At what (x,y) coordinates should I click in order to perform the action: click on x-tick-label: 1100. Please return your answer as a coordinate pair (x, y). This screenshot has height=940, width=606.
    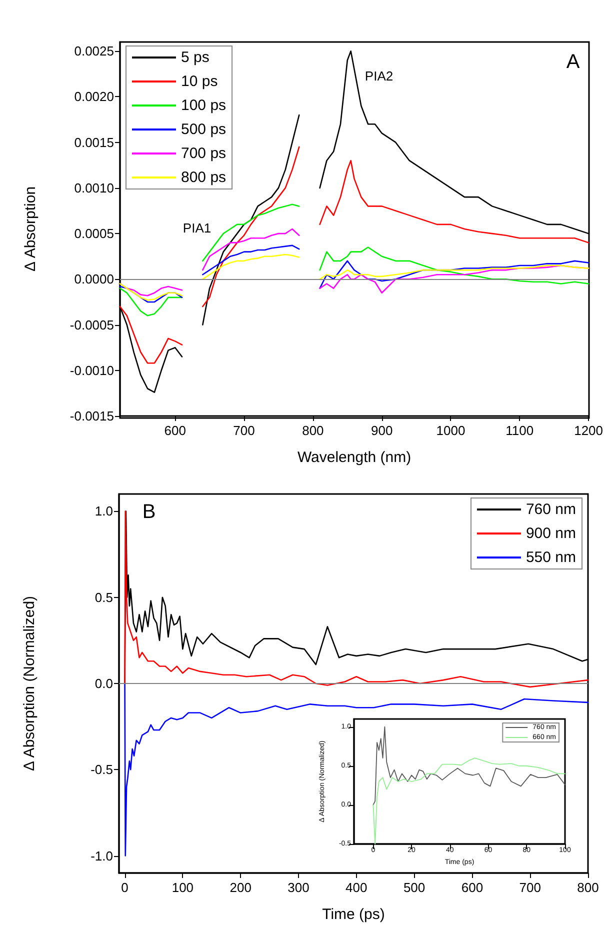
    Looking at the image, I should click on (520, 430).